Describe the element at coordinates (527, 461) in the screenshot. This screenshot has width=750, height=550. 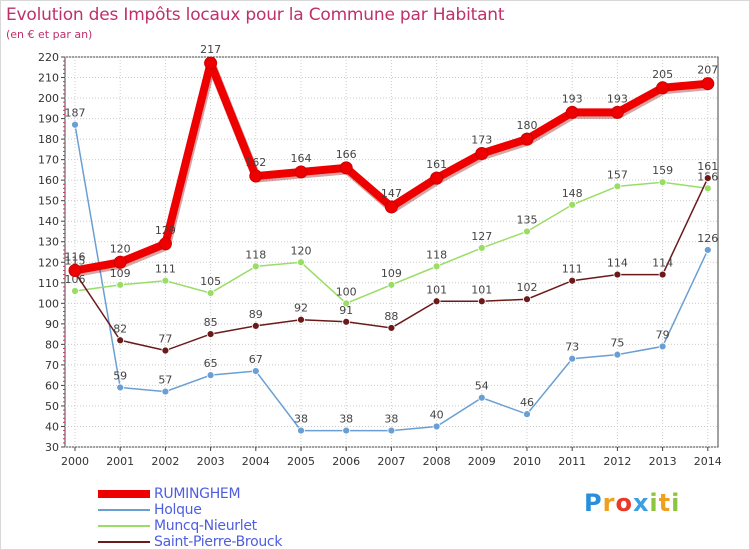
I see `x-tick-label: 2010` at that location.